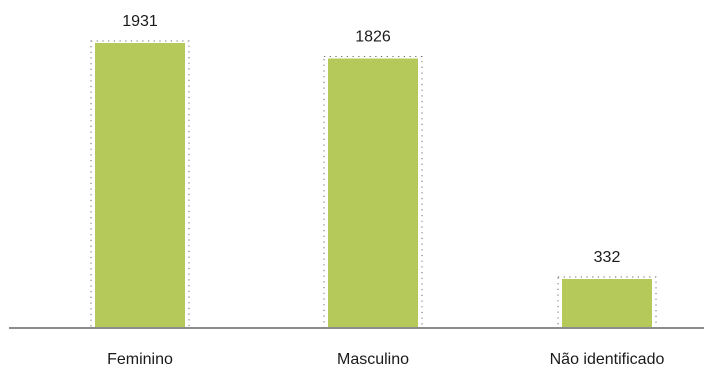 The image size is (704, 380). What do you see at coordinates (140, 185) in the screenshot?
I see `bar-feminino` at bounding box center [140, 185].